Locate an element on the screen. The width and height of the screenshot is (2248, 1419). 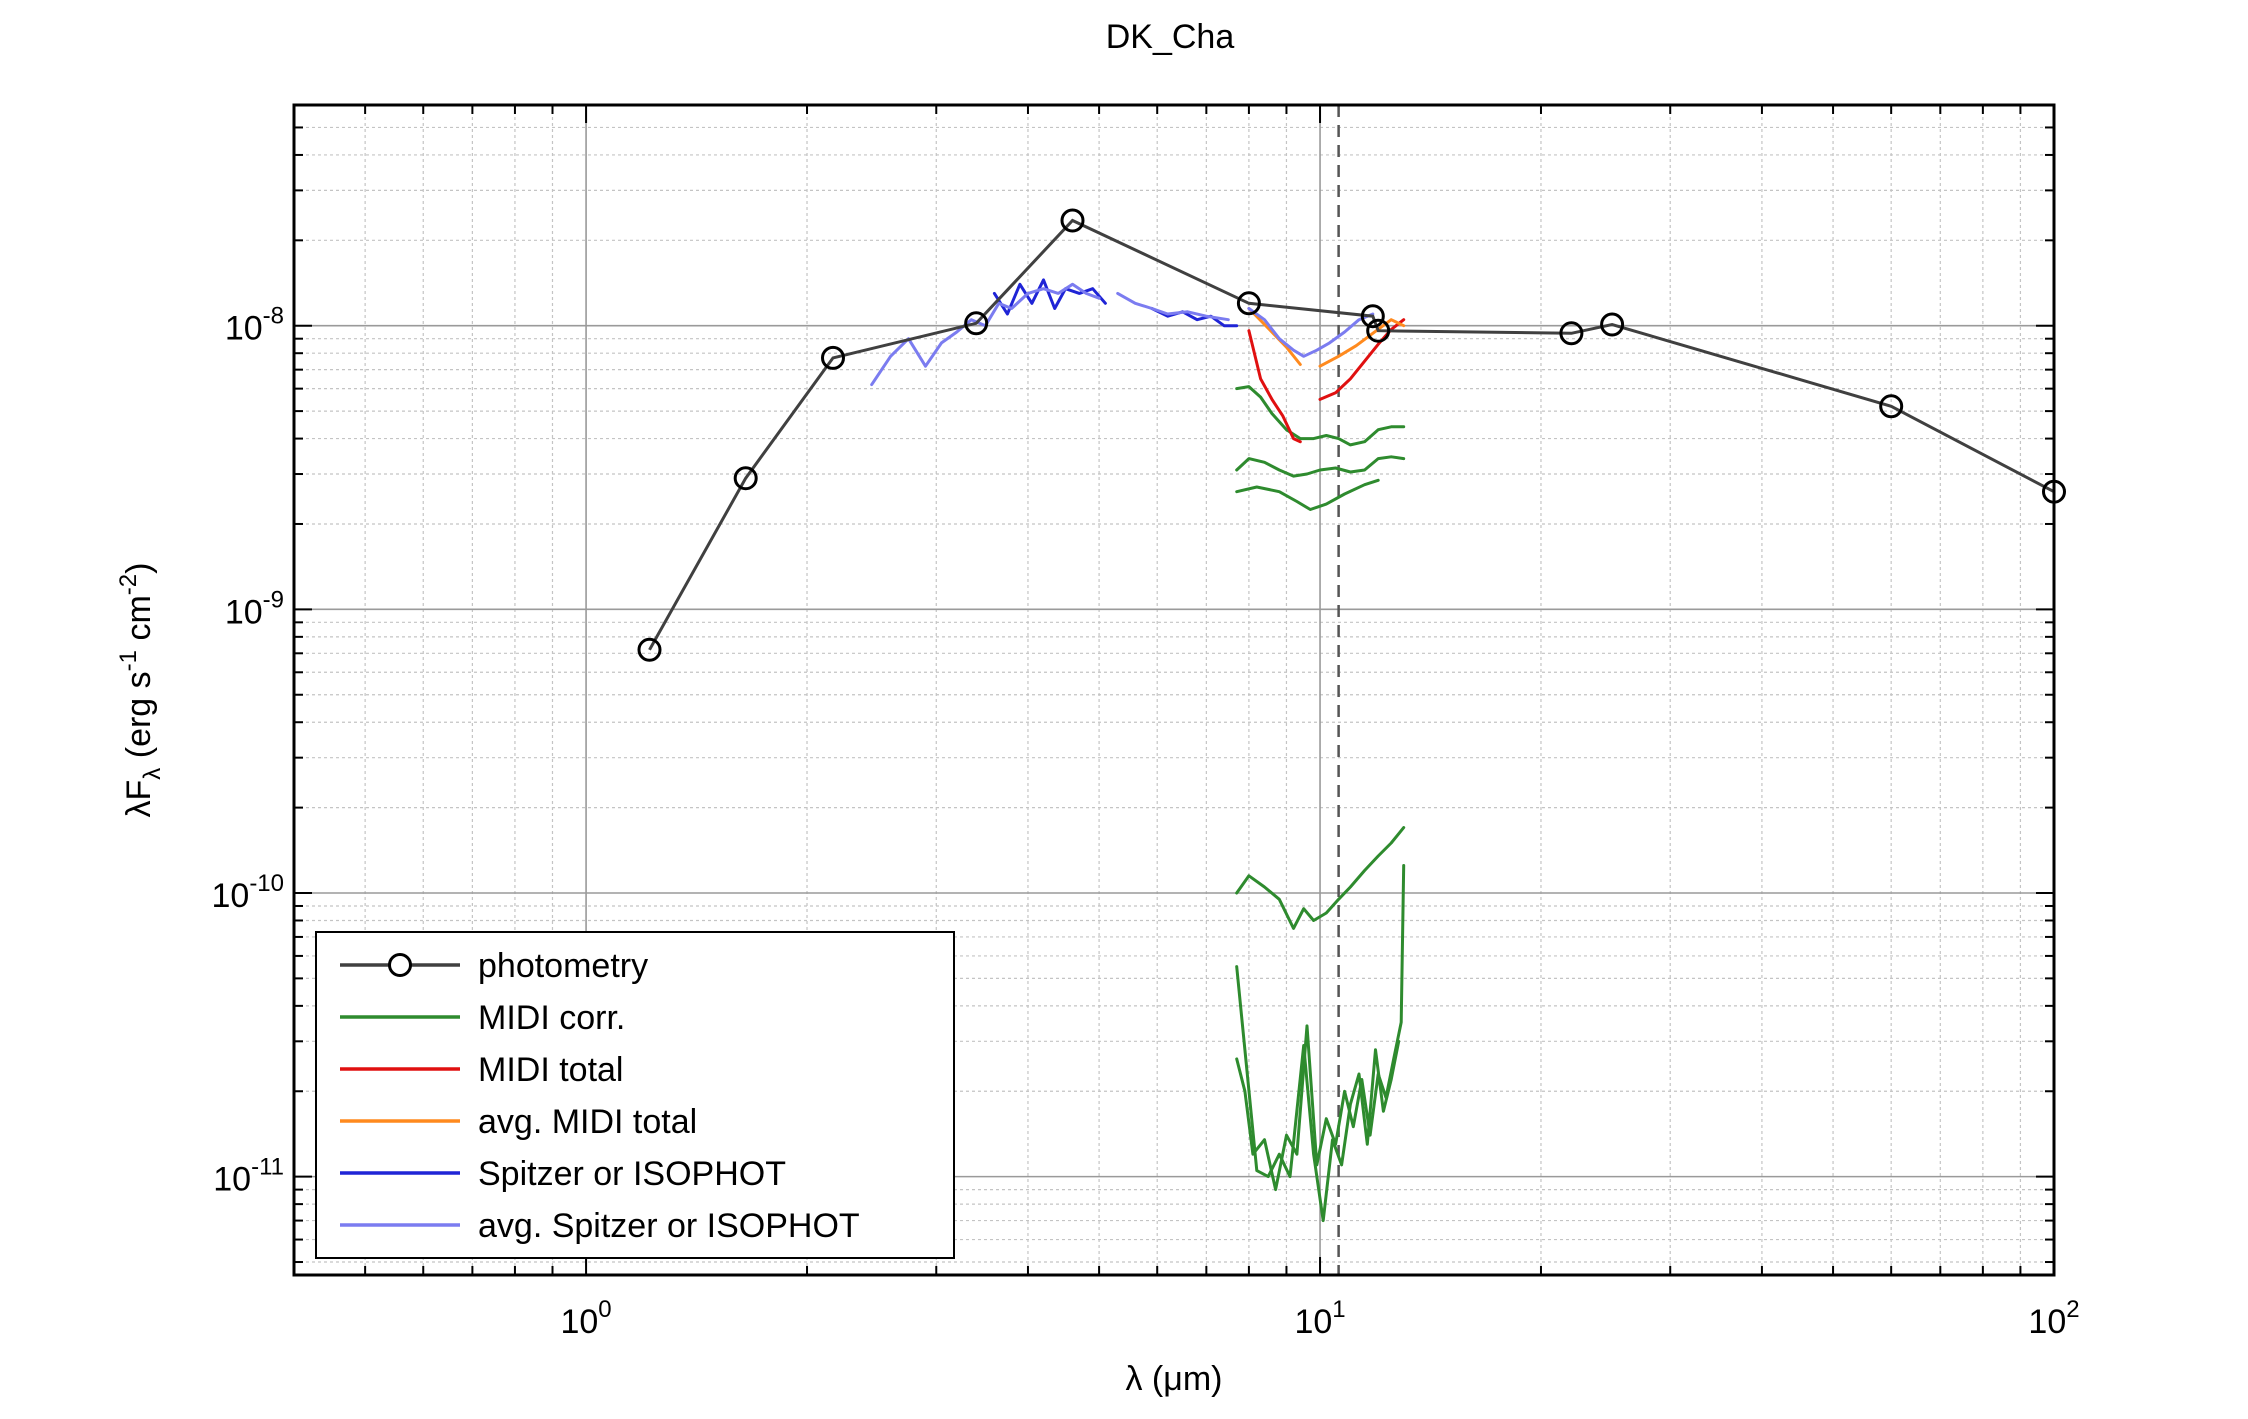
legend-box is located at coordinates (635, 1095).